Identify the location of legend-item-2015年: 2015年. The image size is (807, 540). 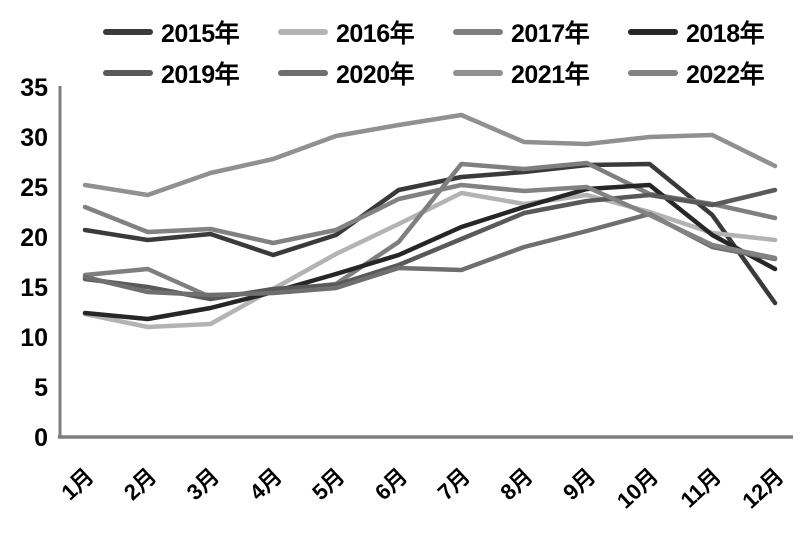
(190, 32).